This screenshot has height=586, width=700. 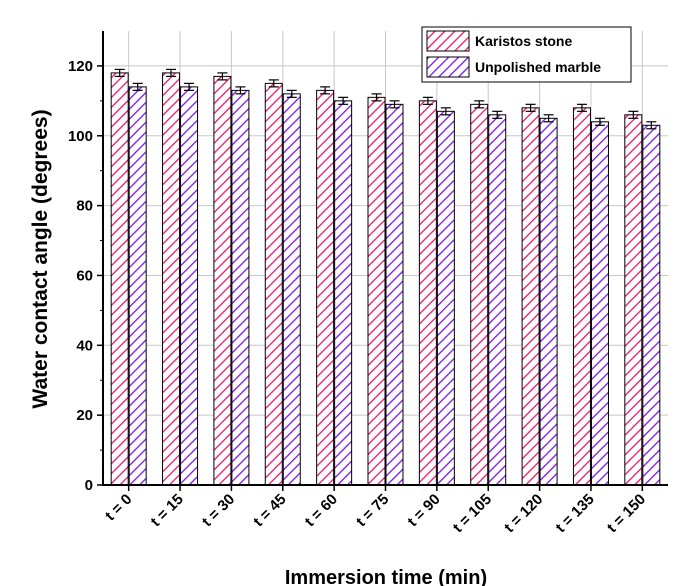 What do you see at coordinates (84, 275) in the screenshot?
I see `y-tick-label: 60` at bounding box center [84, 275].